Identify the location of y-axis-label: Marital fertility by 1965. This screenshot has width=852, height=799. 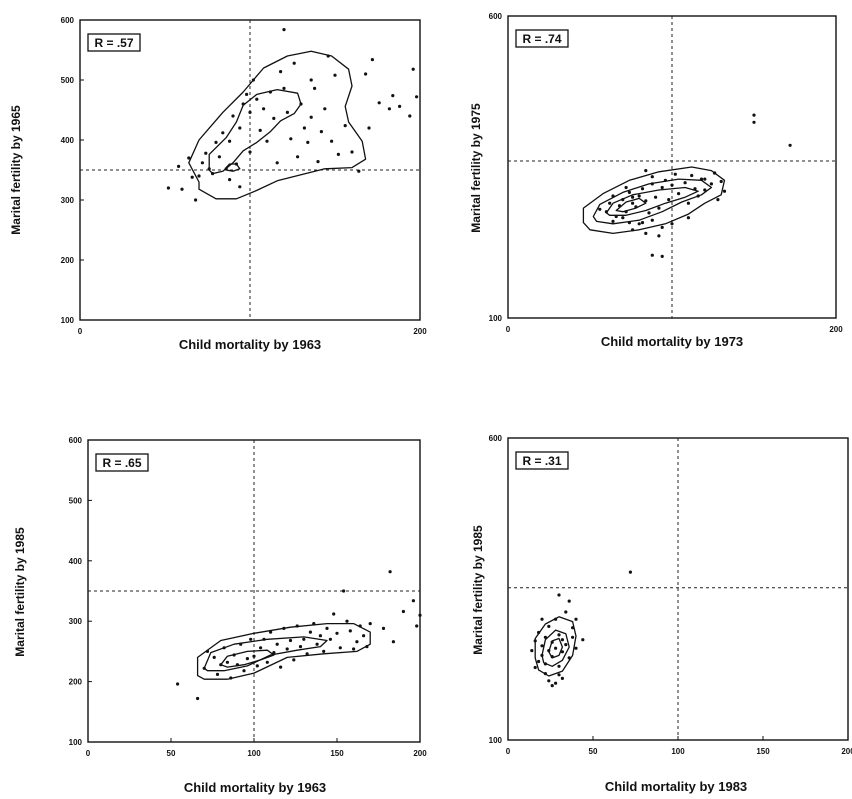
(16, 170).